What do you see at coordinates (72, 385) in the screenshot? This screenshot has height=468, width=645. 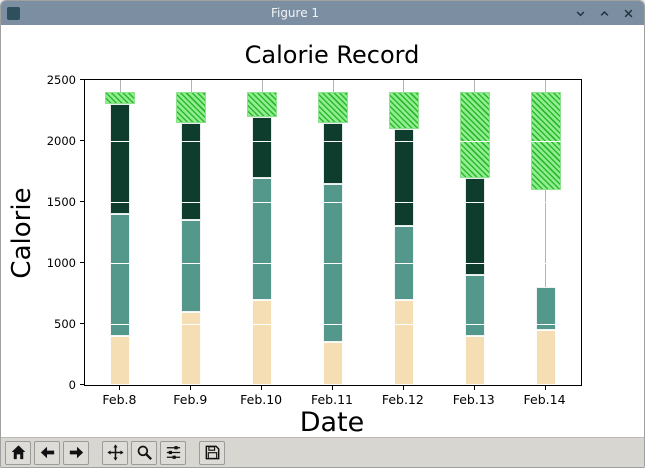 I see `y-tick-label: 0` at bounding box center [72, 385].